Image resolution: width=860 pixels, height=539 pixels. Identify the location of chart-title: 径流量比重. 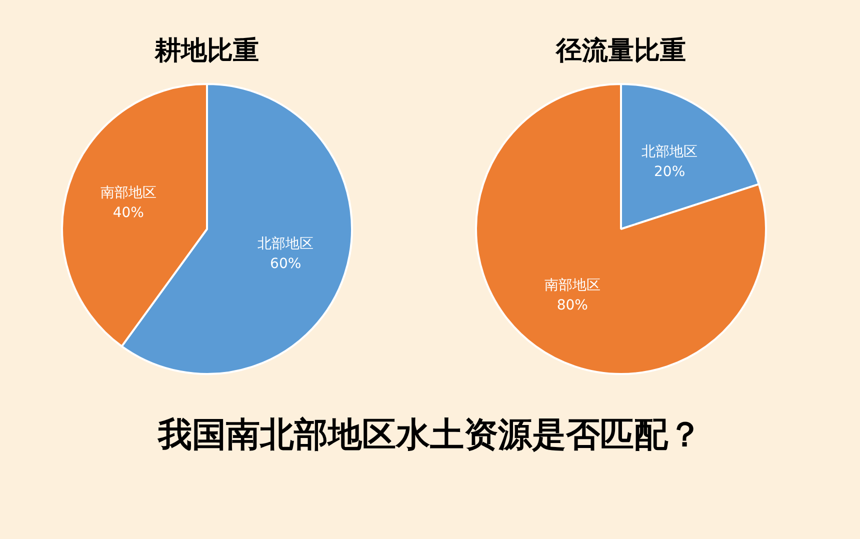
(620, 51).